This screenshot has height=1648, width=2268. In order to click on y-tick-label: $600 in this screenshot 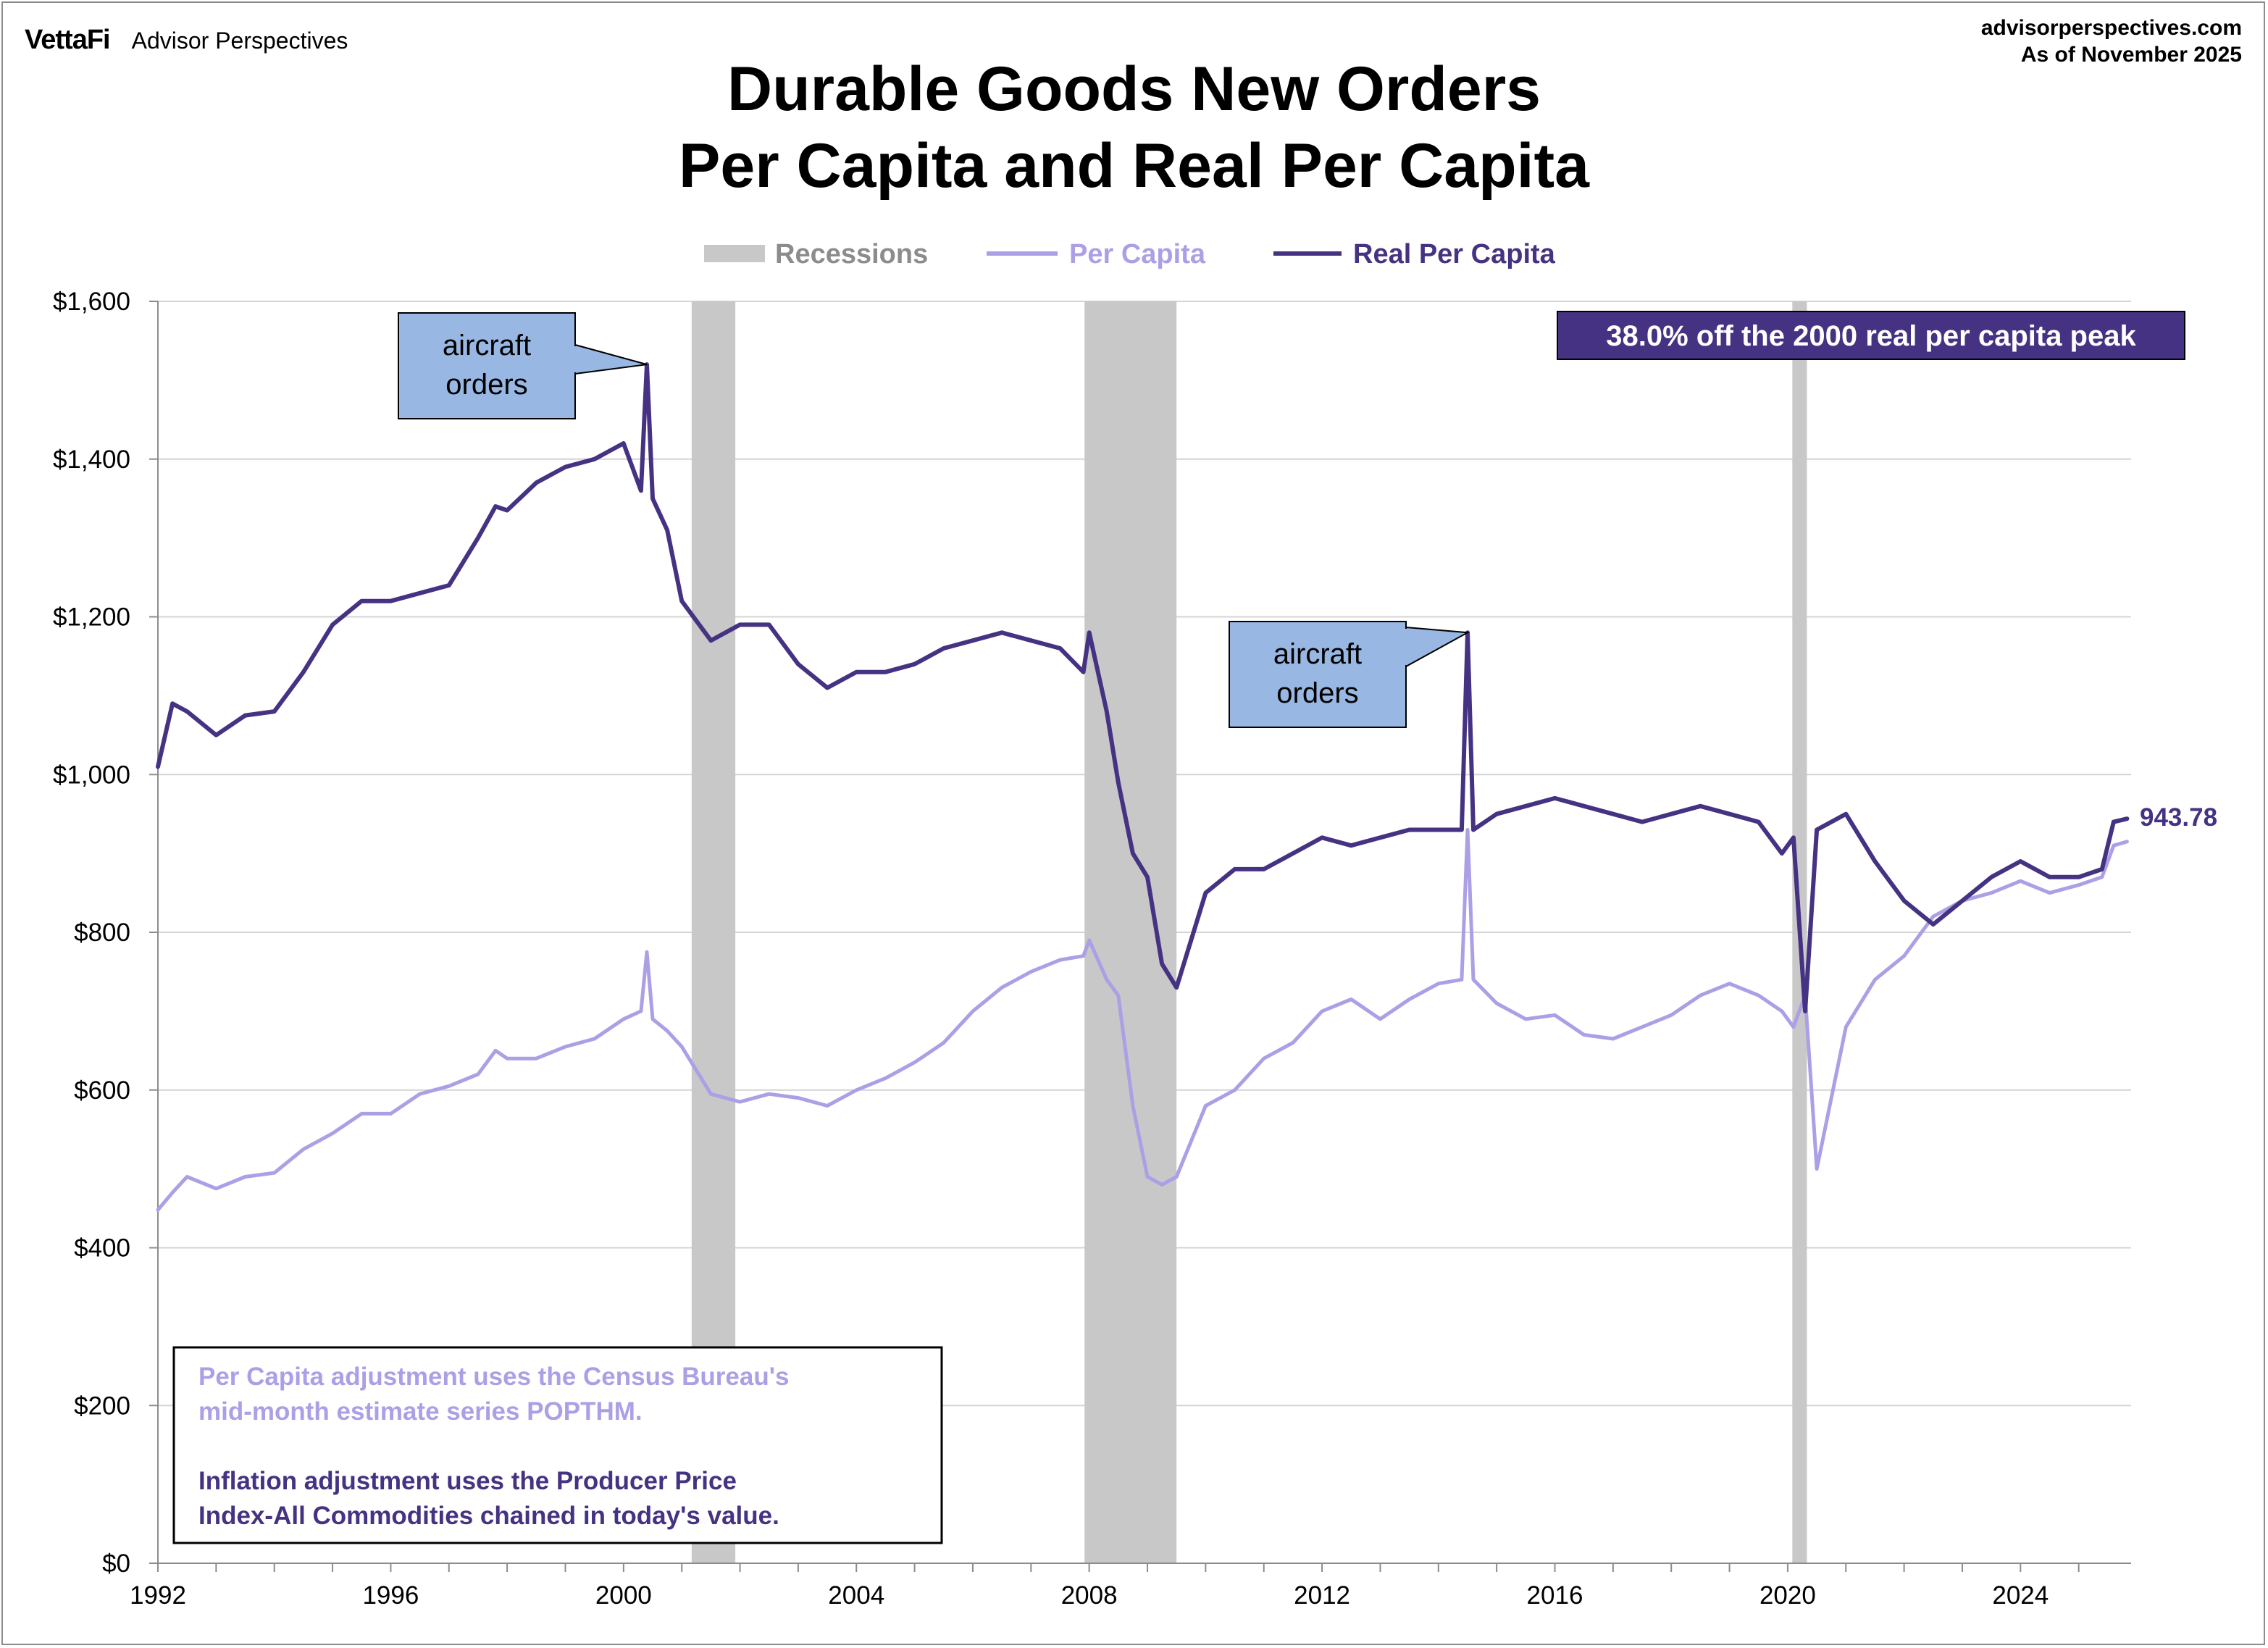, I will do `click(102, 1090)`.